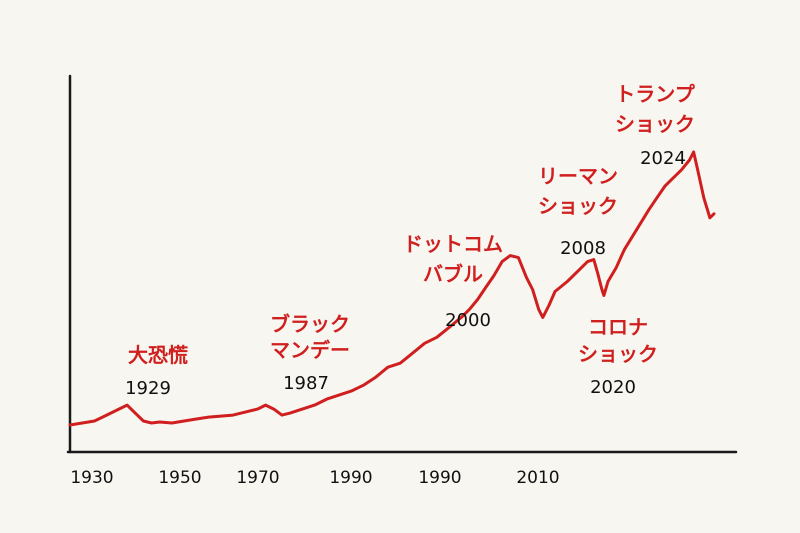 This screenshot has height=533, width=800. Describe the element at coordinates (179, 478) in the screenshot. I see `x-tick-label: 1950` at that location.